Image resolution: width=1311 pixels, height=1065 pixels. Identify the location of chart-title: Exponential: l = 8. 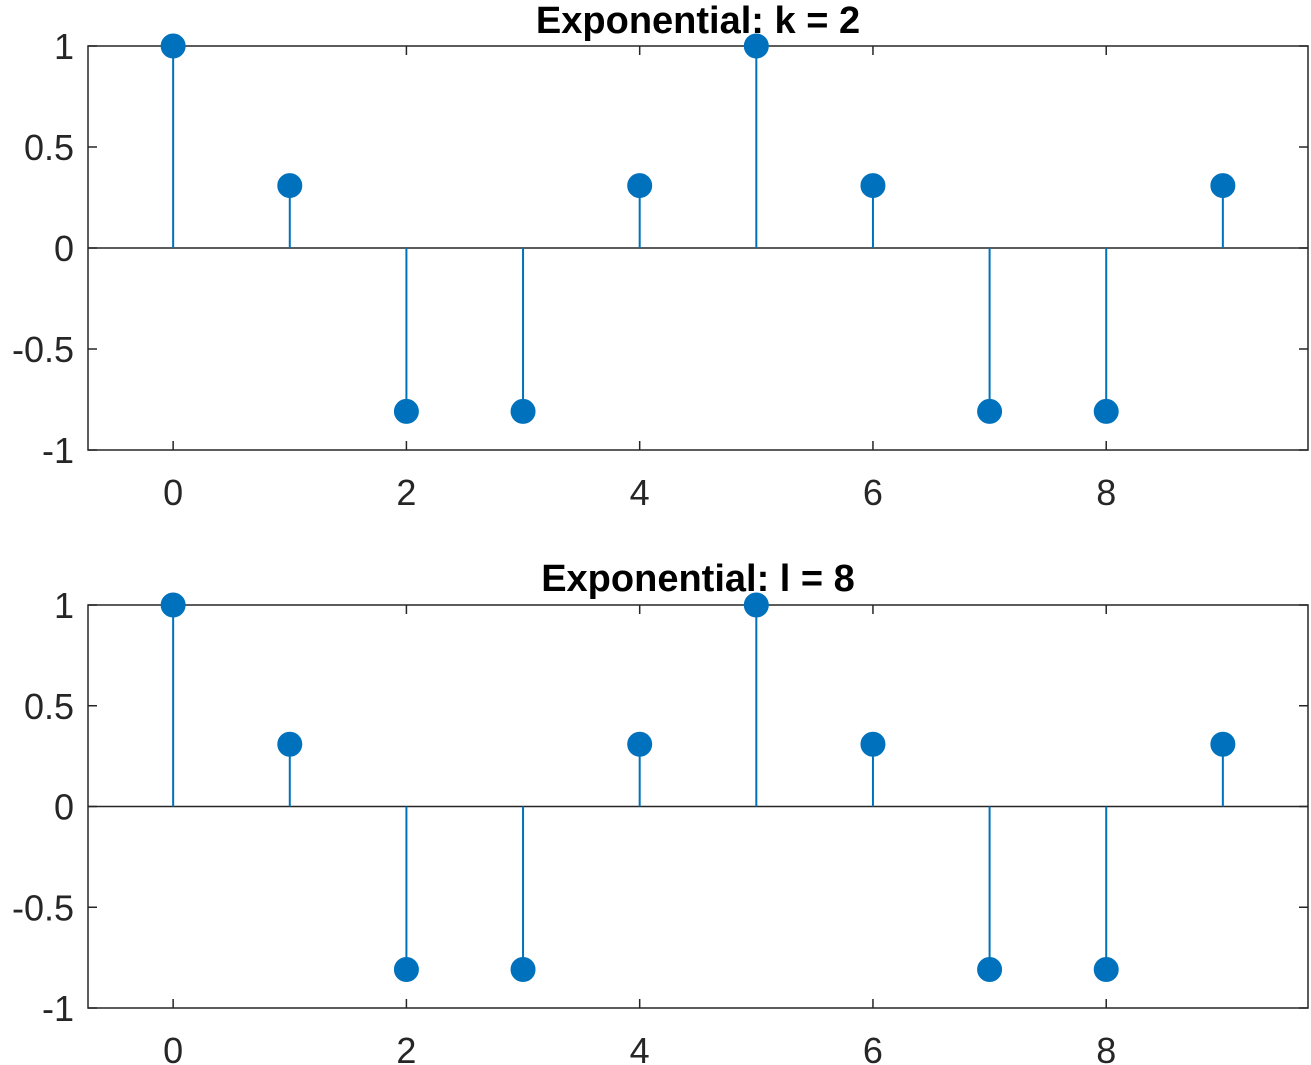
(698, 579).